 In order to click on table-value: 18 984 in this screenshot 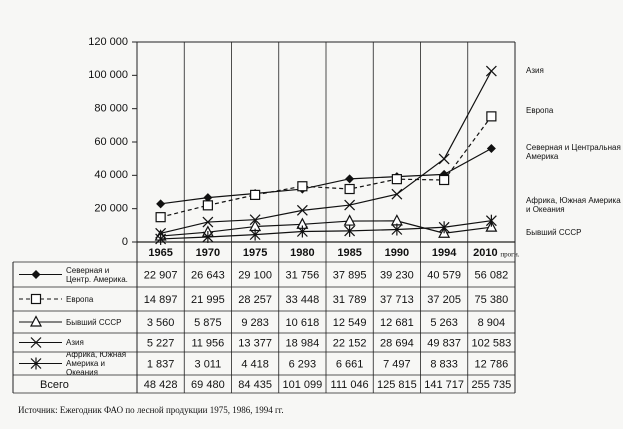, I will do `click(303, 343)`.